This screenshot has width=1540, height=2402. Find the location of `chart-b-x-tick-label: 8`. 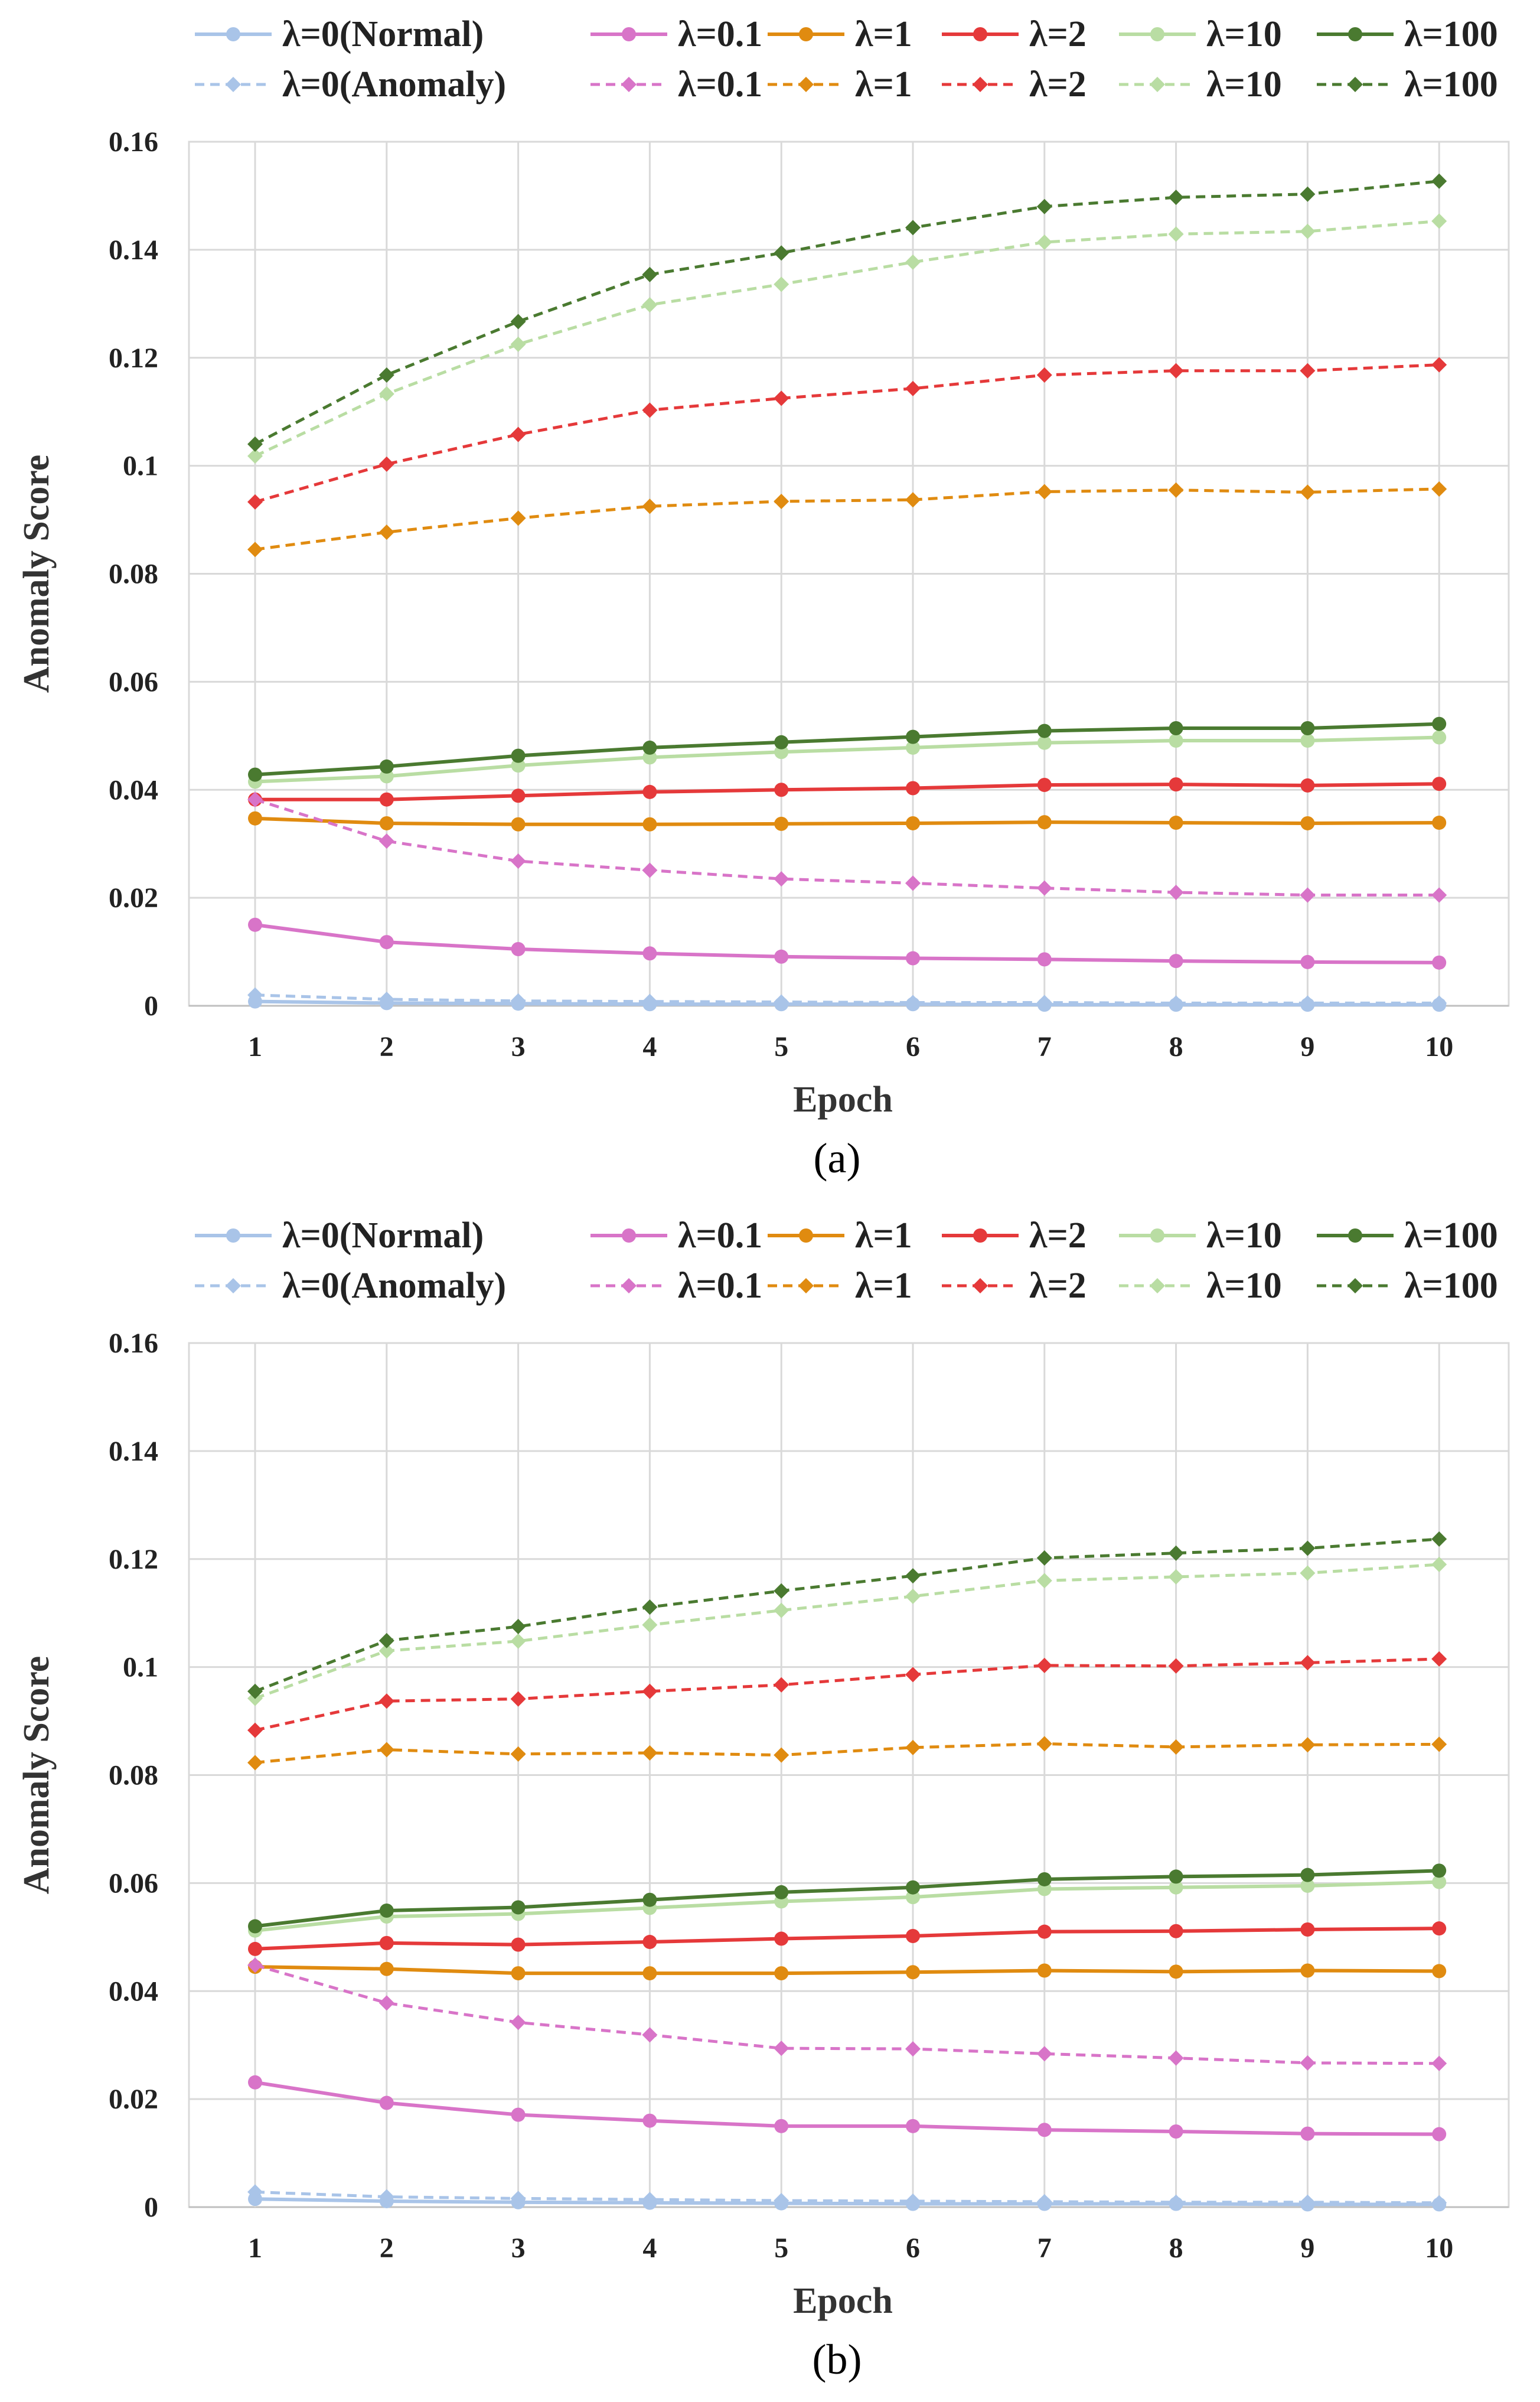

chart-b-x-tick-label: 8 is located at coordinates (1176, 2248).